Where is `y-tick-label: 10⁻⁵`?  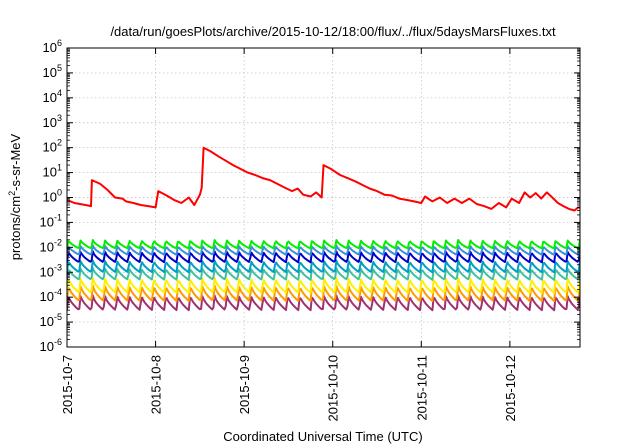
y-tick-label: 10⁻⁵ is located at coordinates (51, 320).